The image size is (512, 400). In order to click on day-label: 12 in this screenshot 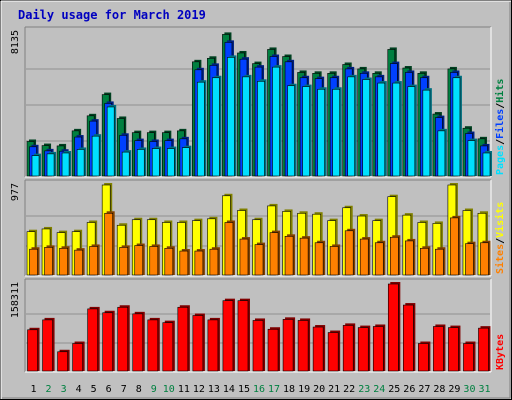, I will do `click(199, 389)`.